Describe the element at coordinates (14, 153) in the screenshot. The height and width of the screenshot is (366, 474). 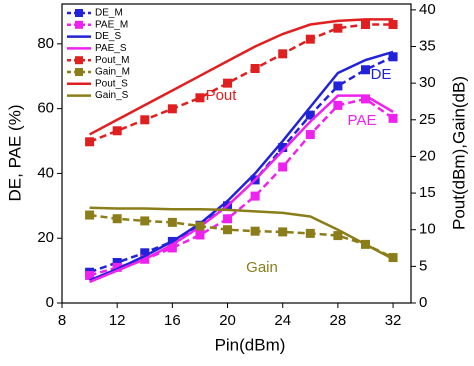
I see `y-axis-label: DE, PAE (%)` at that location.